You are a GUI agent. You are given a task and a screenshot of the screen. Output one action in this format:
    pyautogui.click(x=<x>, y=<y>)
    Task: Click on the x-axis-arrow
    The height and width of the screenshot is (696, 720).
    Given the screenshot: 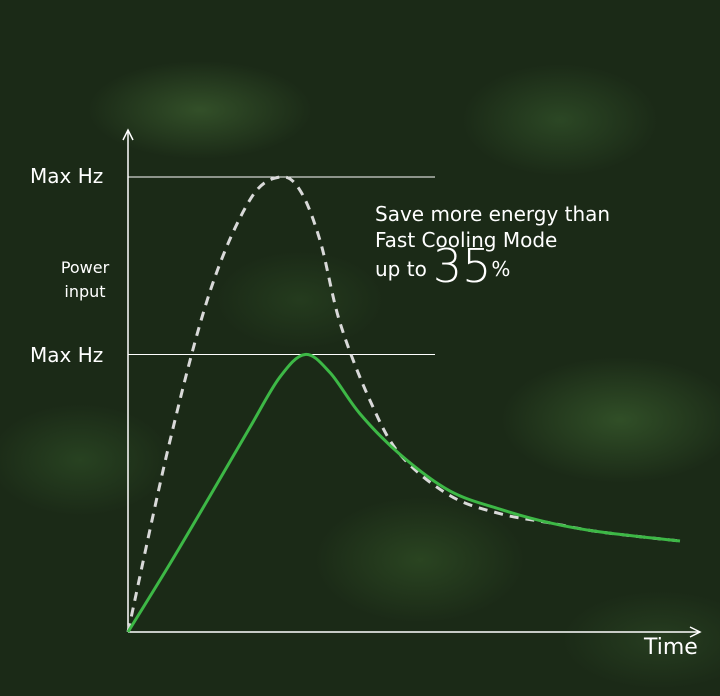 What is the action you would take?
    pyautogui.click(x=695, y=632)
    